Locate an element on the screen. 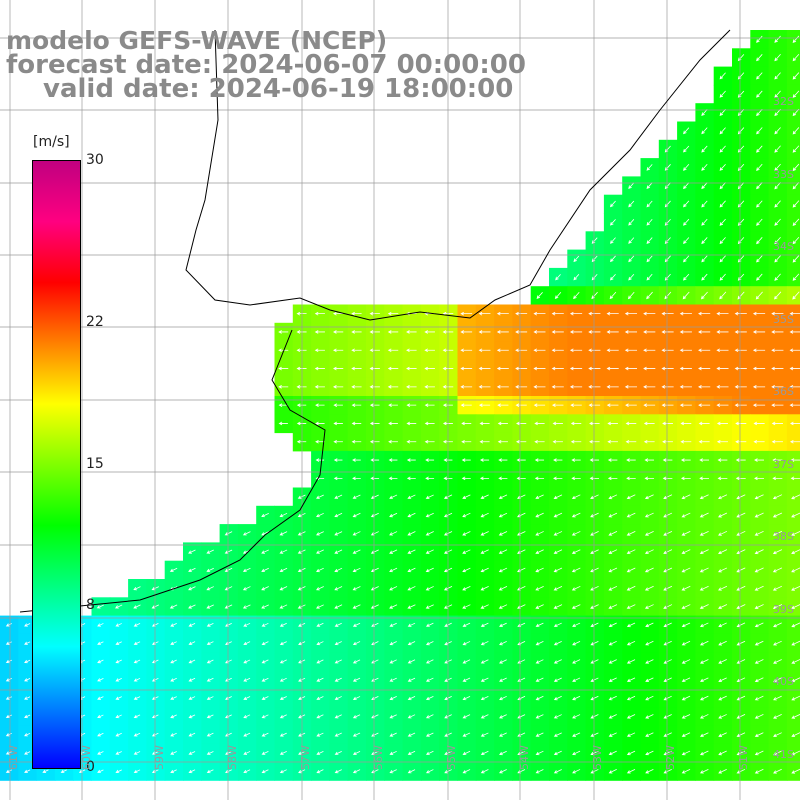 The height and width of the screenshot is (800, 800). longitude-label: 52W is located at coordinates (670, 757).